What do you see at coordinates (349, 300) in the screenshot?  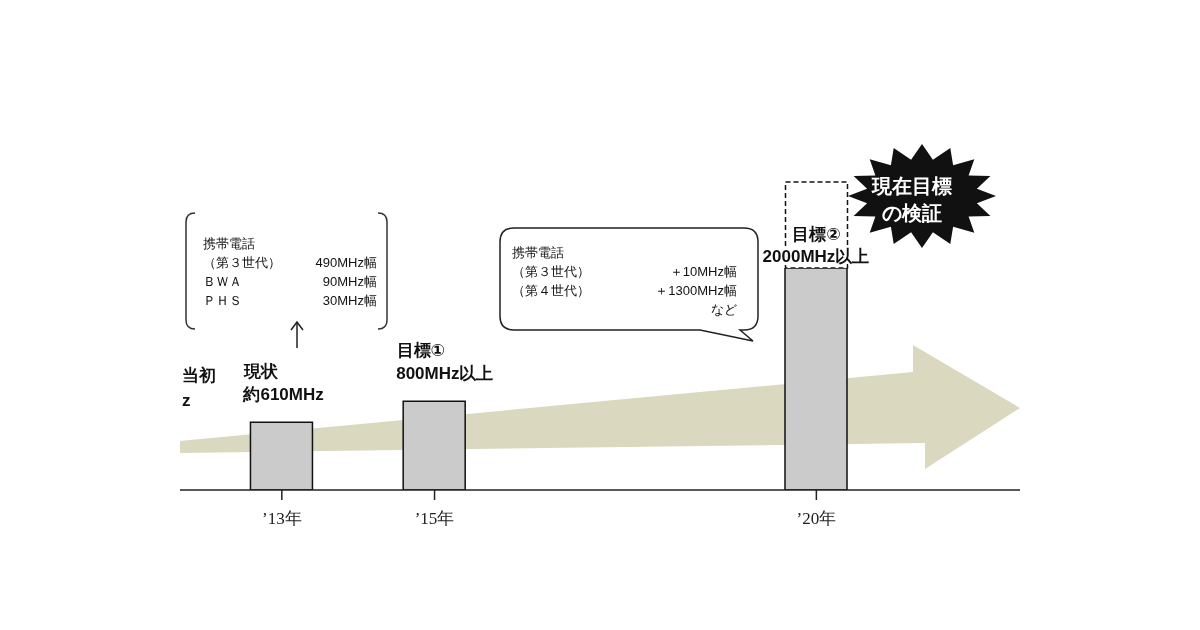 I see `annotation: 30MHz幅` at bounding box center [349, 300].